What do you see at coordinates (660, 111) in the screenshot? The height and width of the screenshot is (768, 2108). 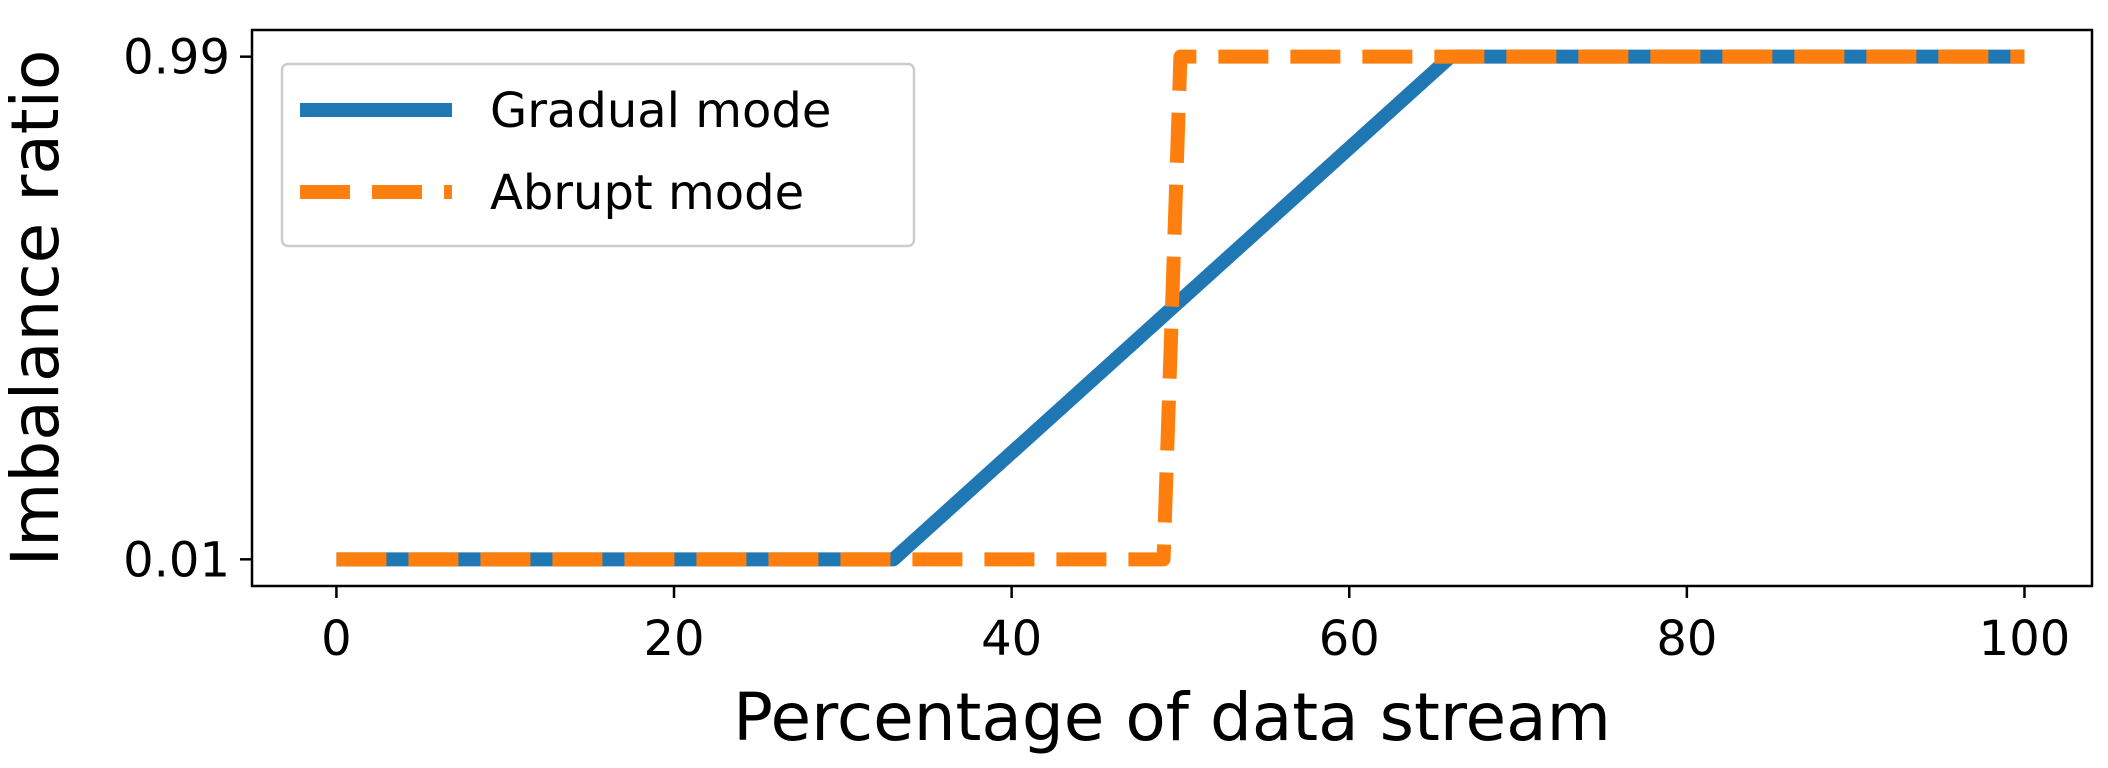 I see `legend-label-1: Gradual mode` at bounding box center [660, 111].